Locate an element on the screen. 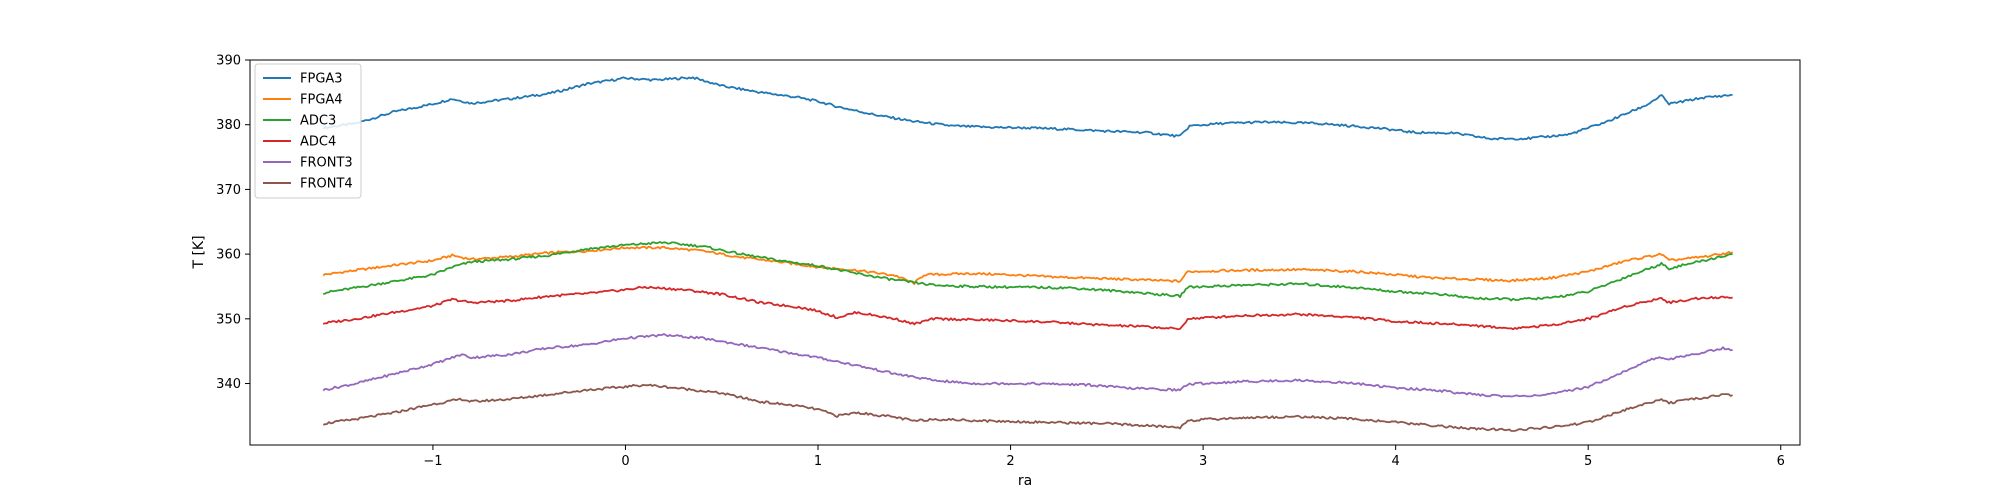  series-line-front4 is located at coordinates (1027, 407).